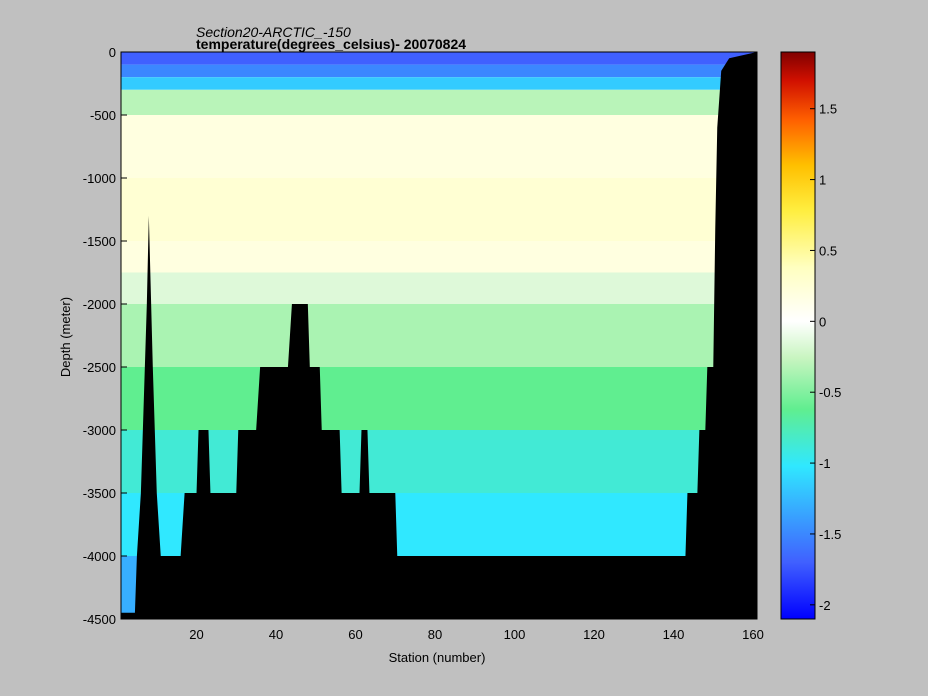 The width and height of the screenshot is (928, 696). Describe the element at coordinates (99, 430) in the screenshot. I see `y-tick-label: -3000` at that location.